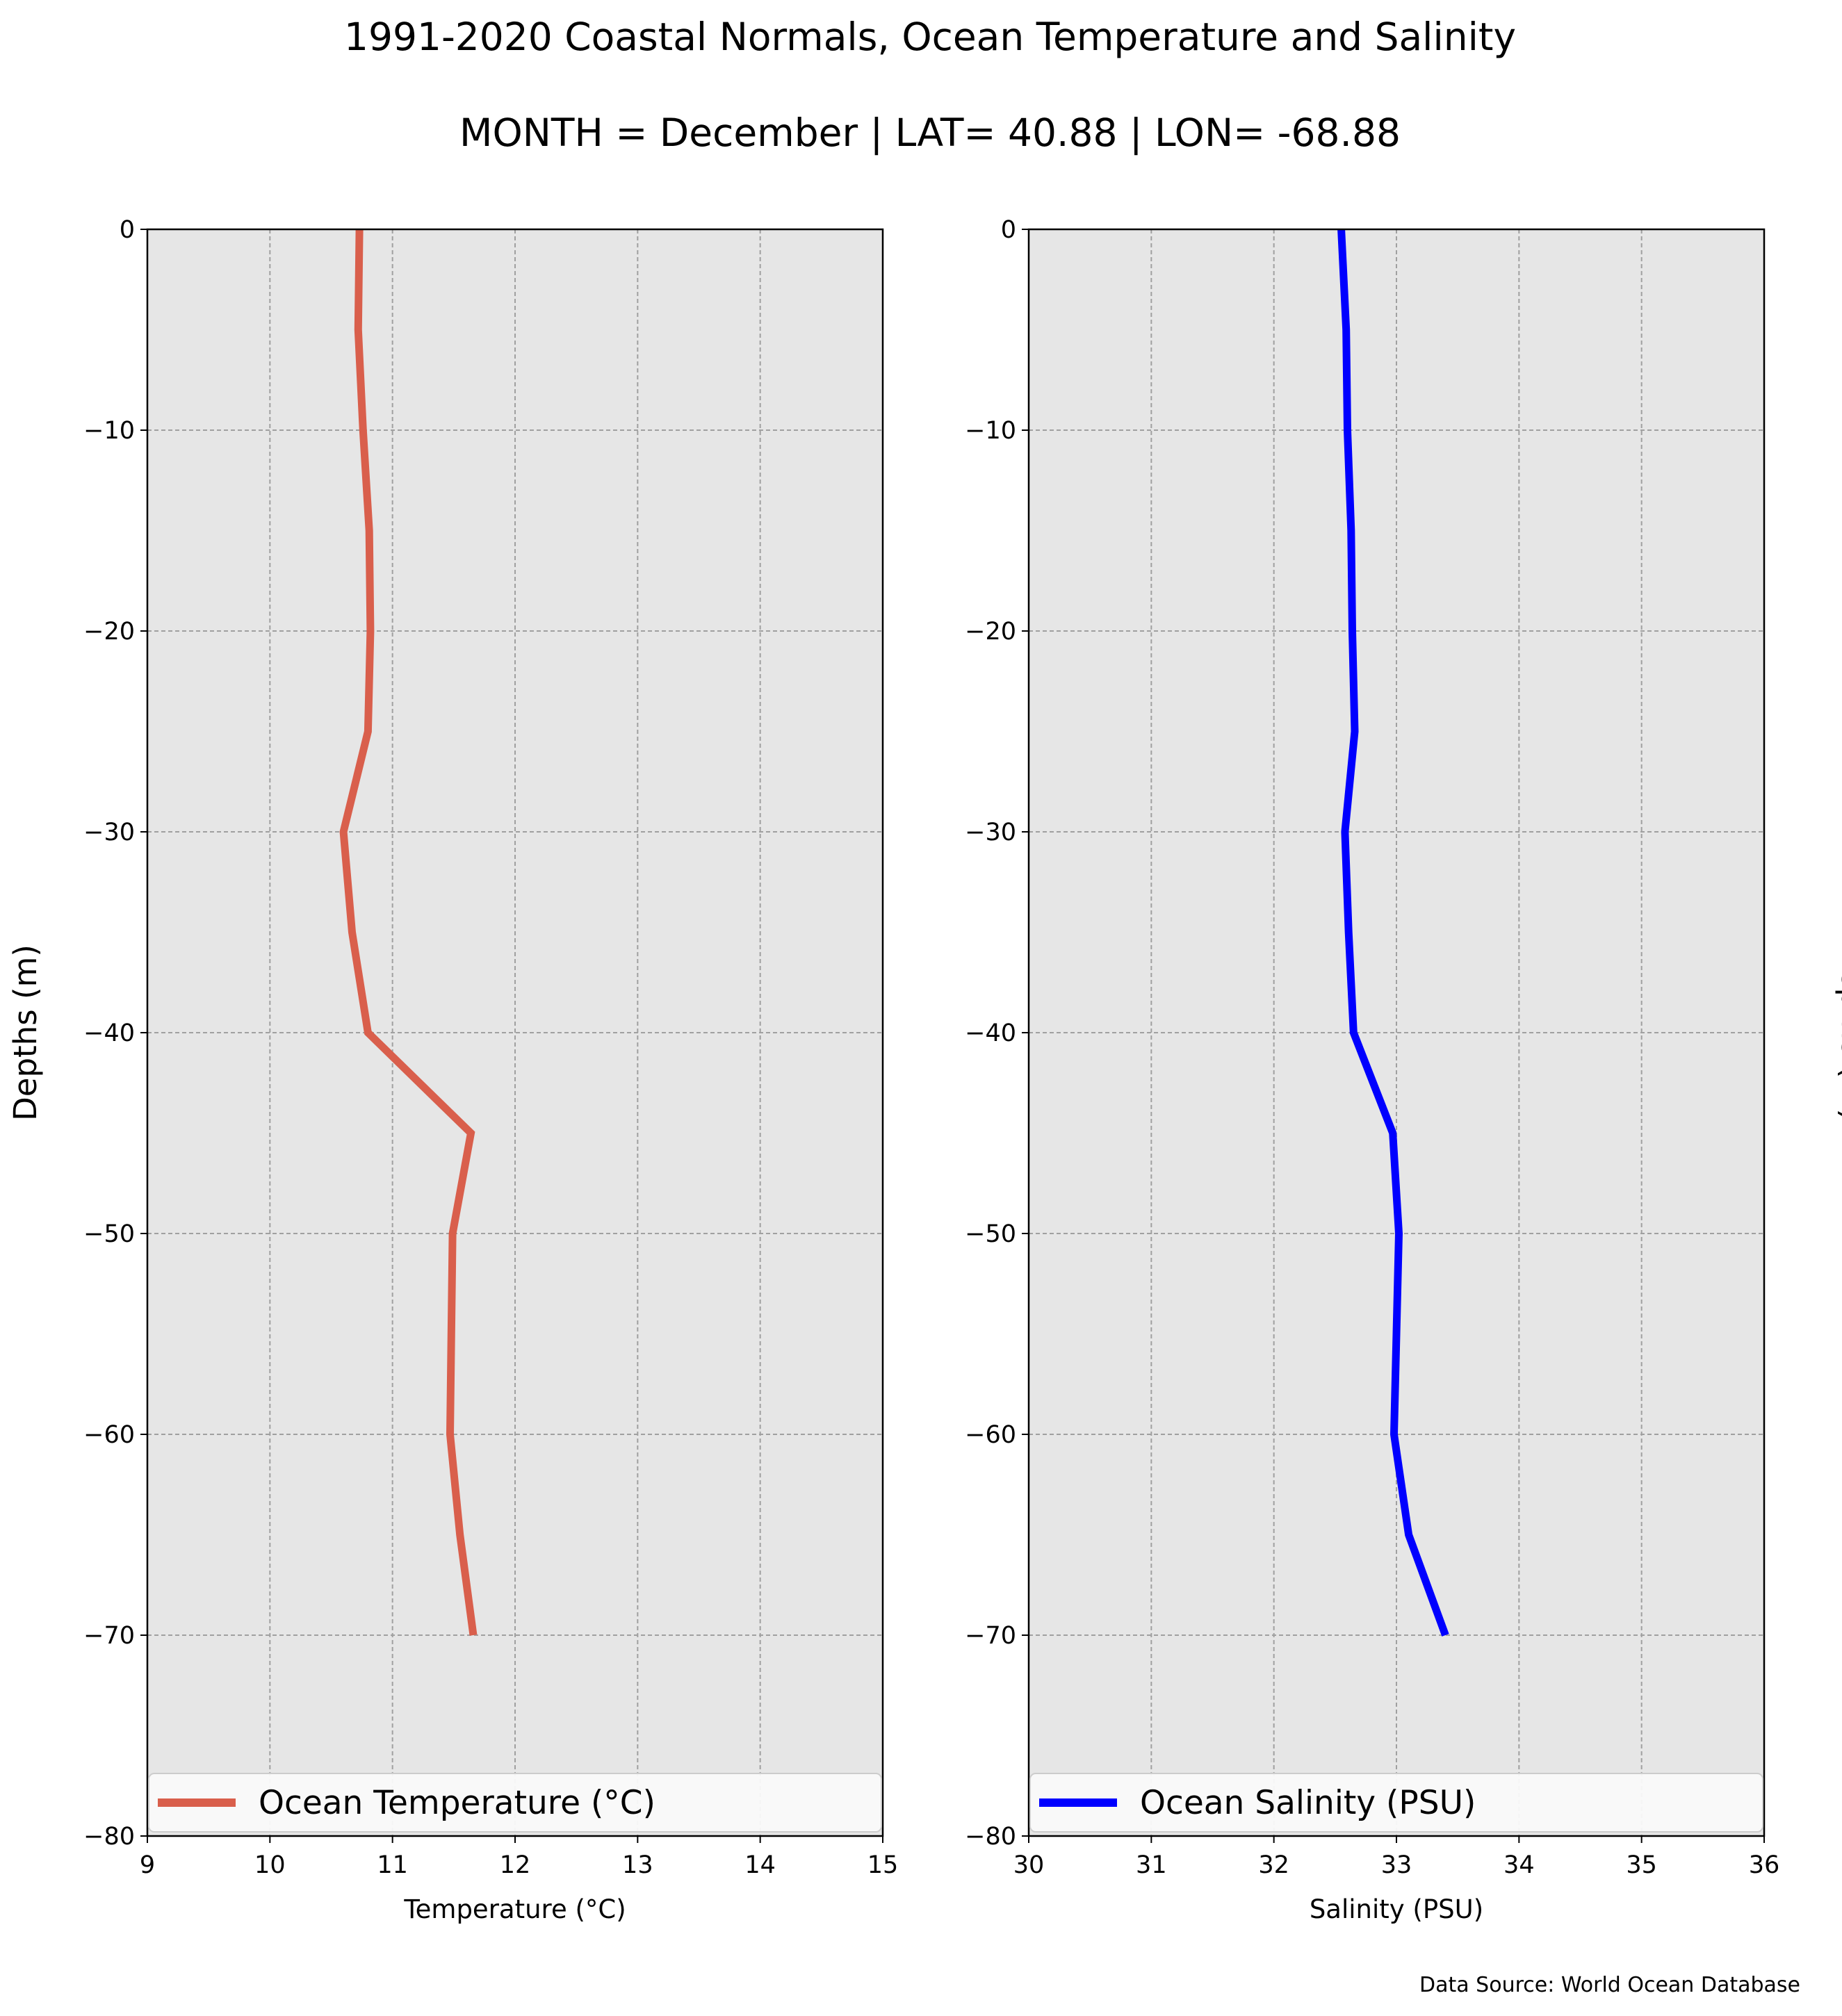 Image resolution: width=1842 pixels, height=2016 pixels. What do you see at coordinates (457, 1803) in the screenshot?
I see `legend-label: Ocean Temperature (°C)` at bounding box center [457, 1803].